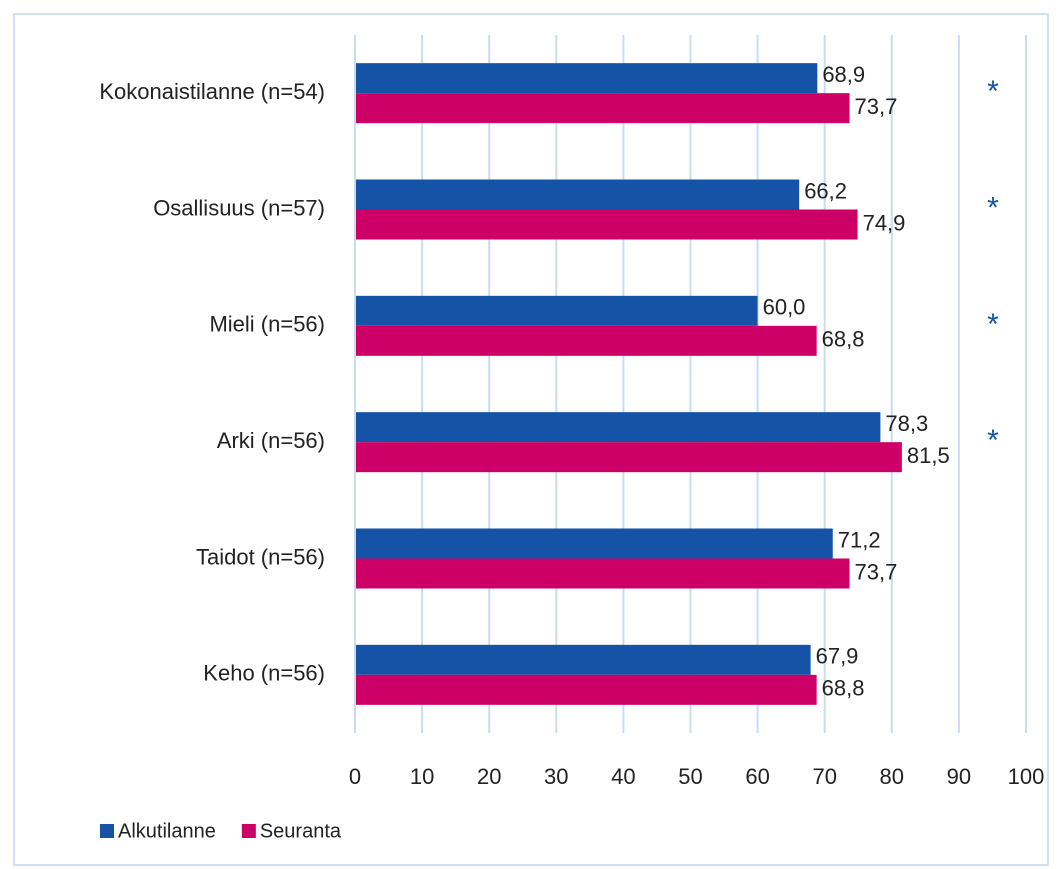  Describe the element at coordinates (260, 556) in the screenshot. I see `y-tick-label: Taidot (n=56)` at that location.